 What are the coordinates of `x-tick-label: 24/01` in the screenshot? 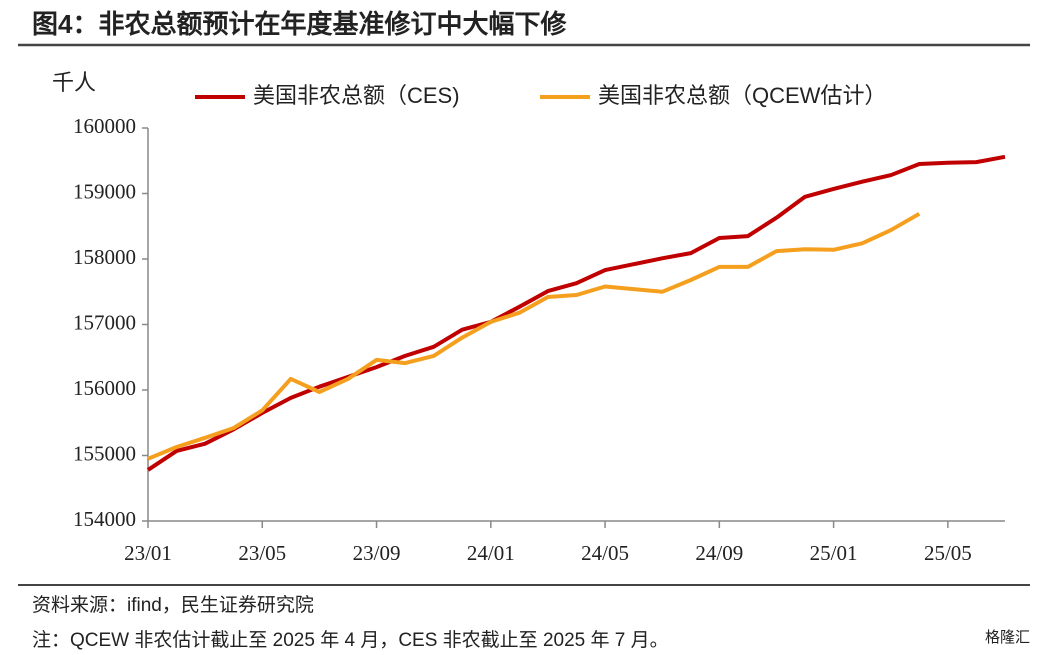 It's located at (491, 553).